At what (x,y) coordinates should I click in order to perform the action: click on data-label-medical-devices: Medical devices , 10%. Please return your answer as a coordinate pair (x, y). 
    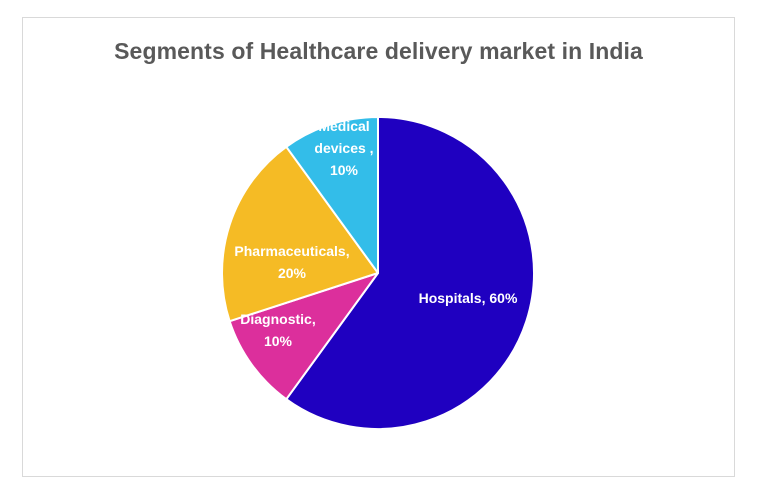
    Looking at the image, I should click on (343, 148).